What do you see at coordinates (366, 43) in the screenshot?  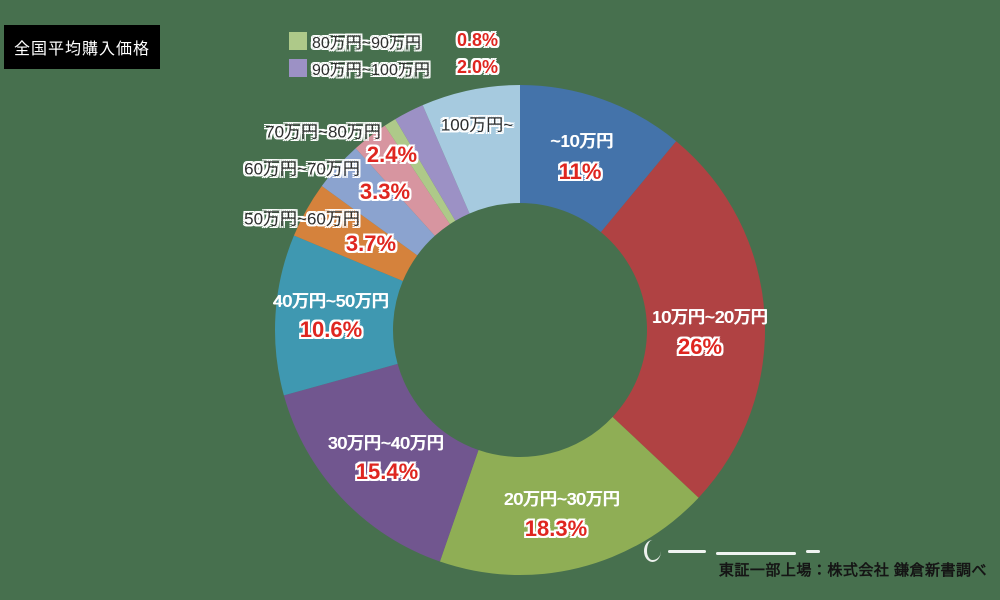 I see `legend-label: 80万円~90万円` at bounding box center [366, 43].